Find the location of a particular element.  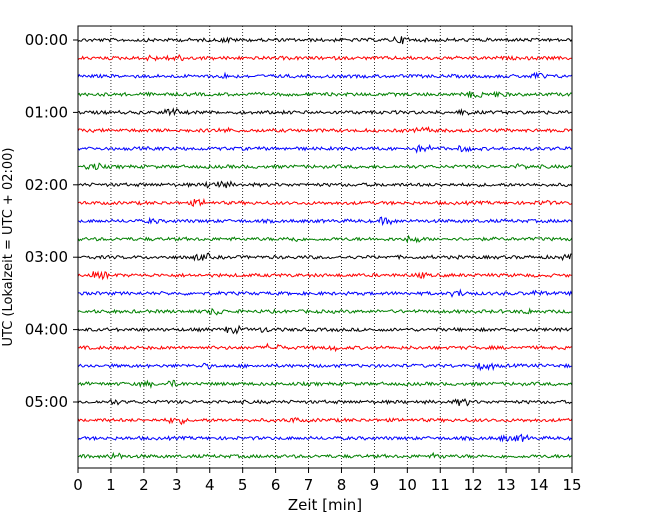

y-axis-label: UTC (Lokalzeit = UTC + 02:00) is located at coordinates (8, 247).